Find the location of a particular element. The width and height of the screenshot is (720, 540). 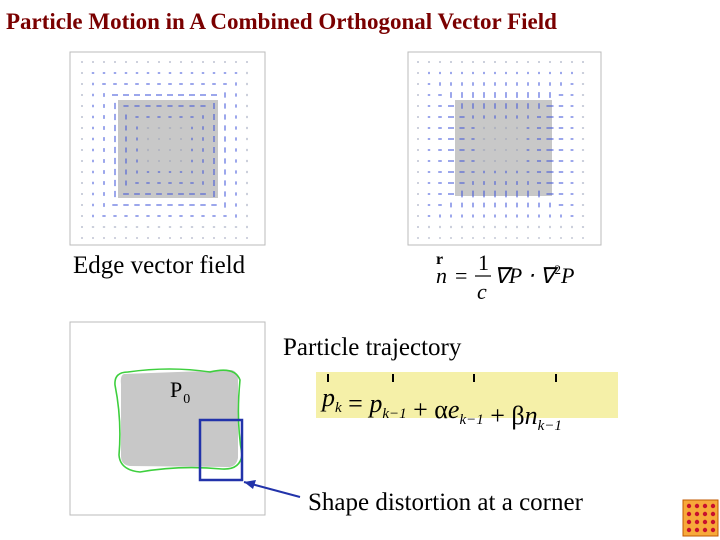

formula-box is located at coordinates (467, 395).